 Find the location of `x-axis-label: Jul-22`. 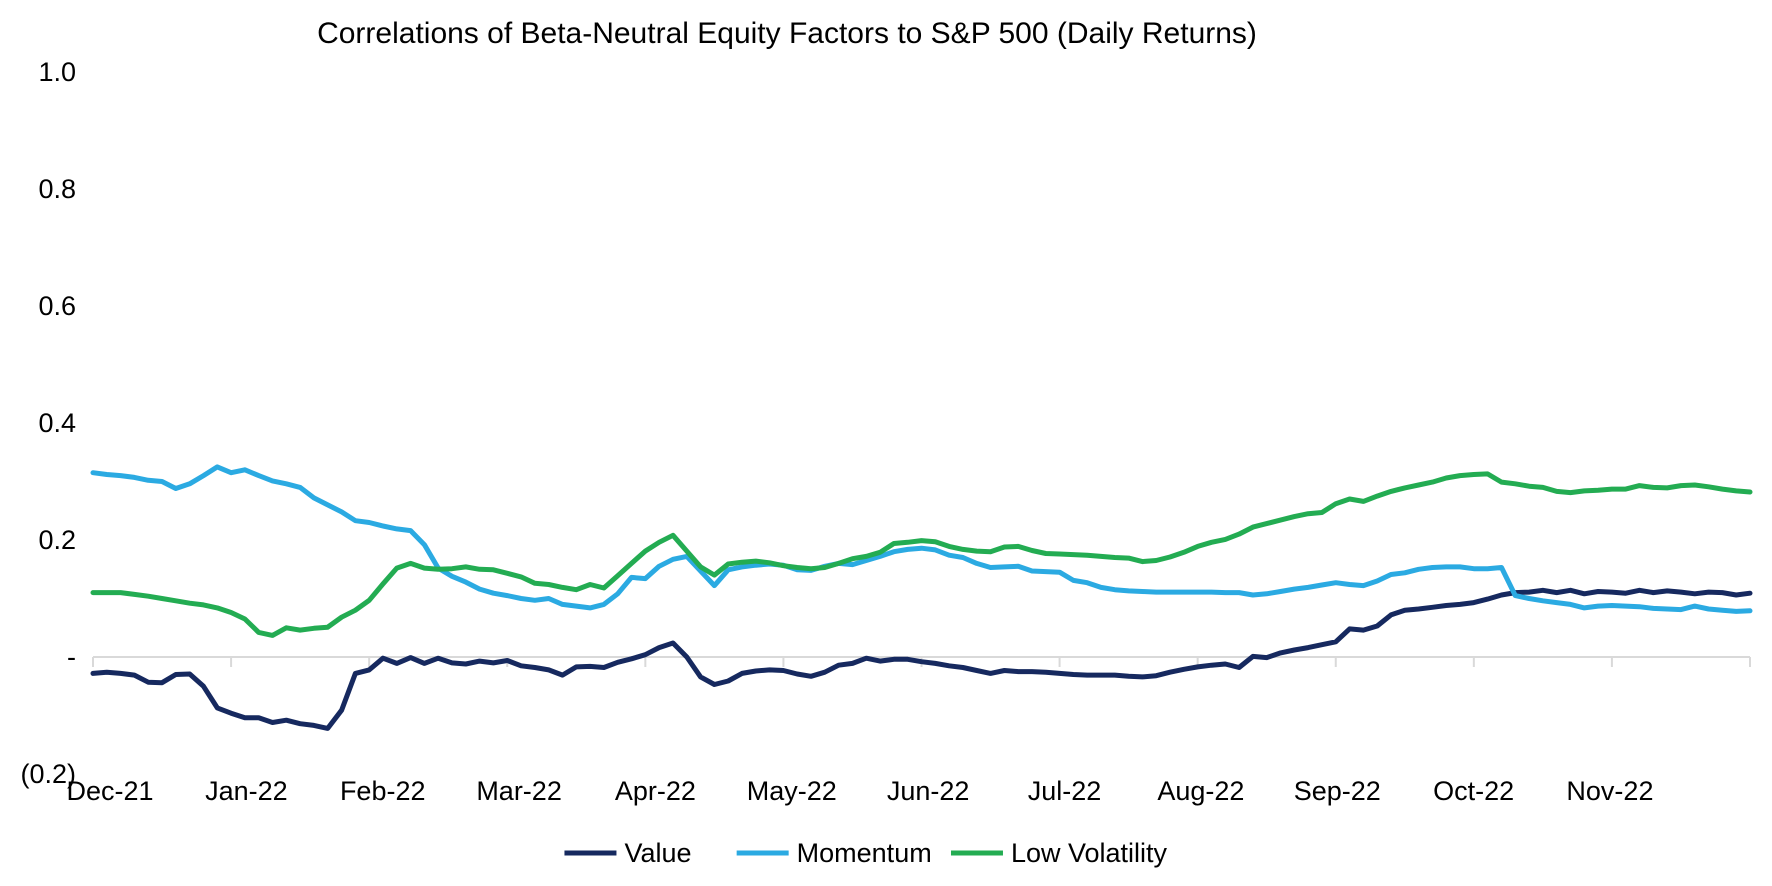

x-axis-label: Jul-22 is located at coordinates (1065, 791).